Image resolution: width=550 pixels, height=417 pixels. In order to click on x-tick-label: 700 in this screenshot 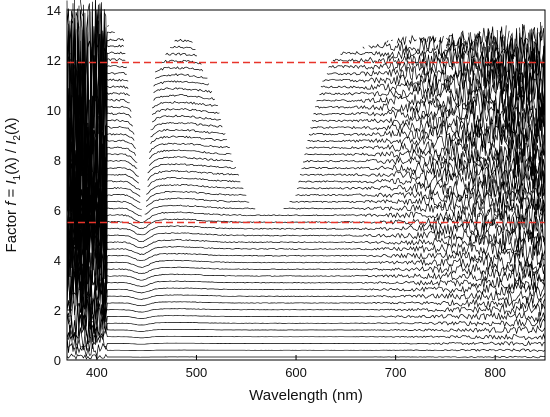, I will do `click(396, 372)`.